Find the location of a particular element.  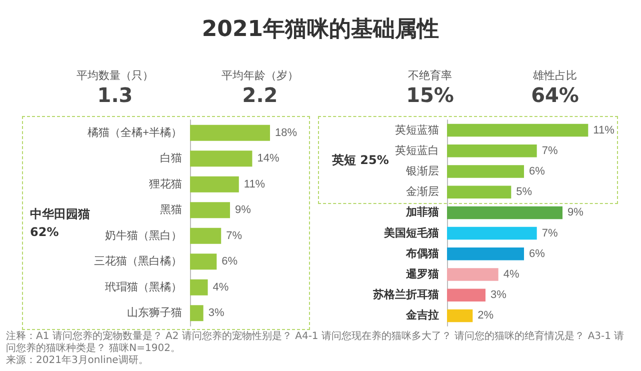

y-tick-label: 玳瑁猫（黑橘） is located at coordinates (143, 287).